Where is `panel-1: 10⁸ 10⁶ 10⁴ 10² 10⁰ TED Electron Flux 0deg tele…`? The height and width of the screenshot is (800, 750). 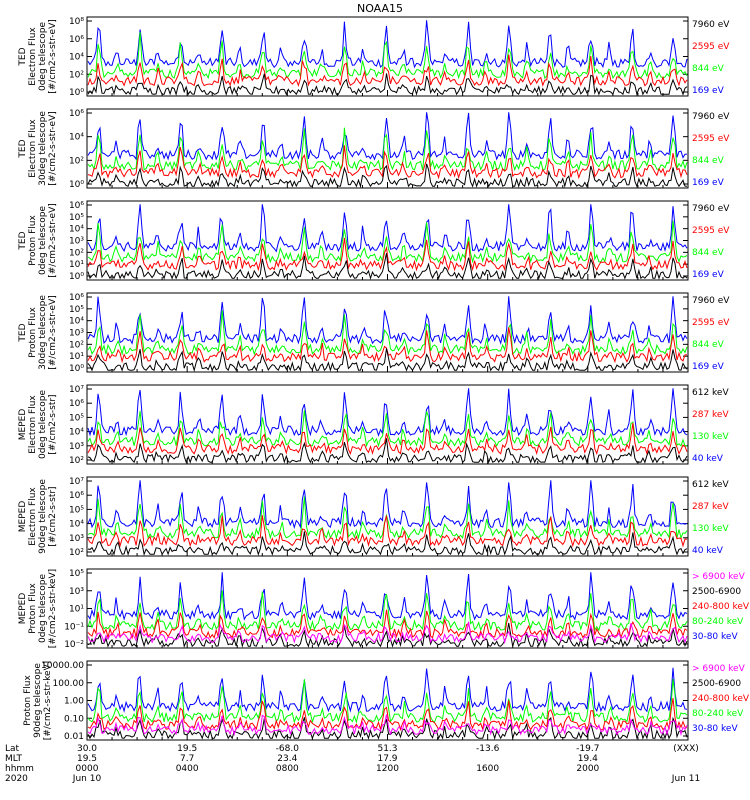 panel-1: 10⁸ 10⁶ 10⁴ 10² 10⁰ TED Electron Flux 0deg tele… is located at coordinates (374, 57).